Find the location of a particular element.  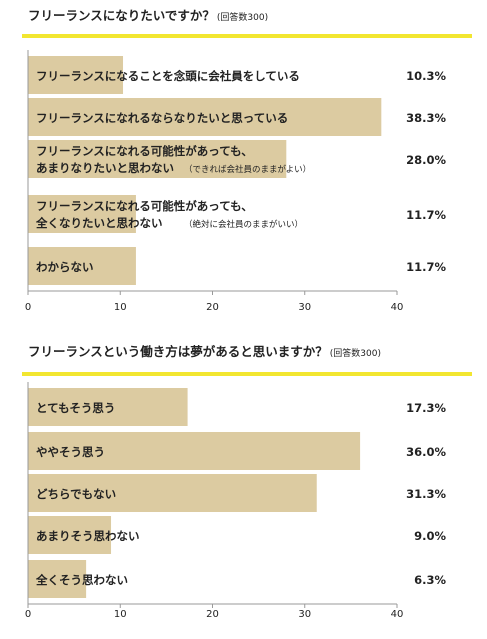

category-label: わからない is located at coordinates (65, 267).